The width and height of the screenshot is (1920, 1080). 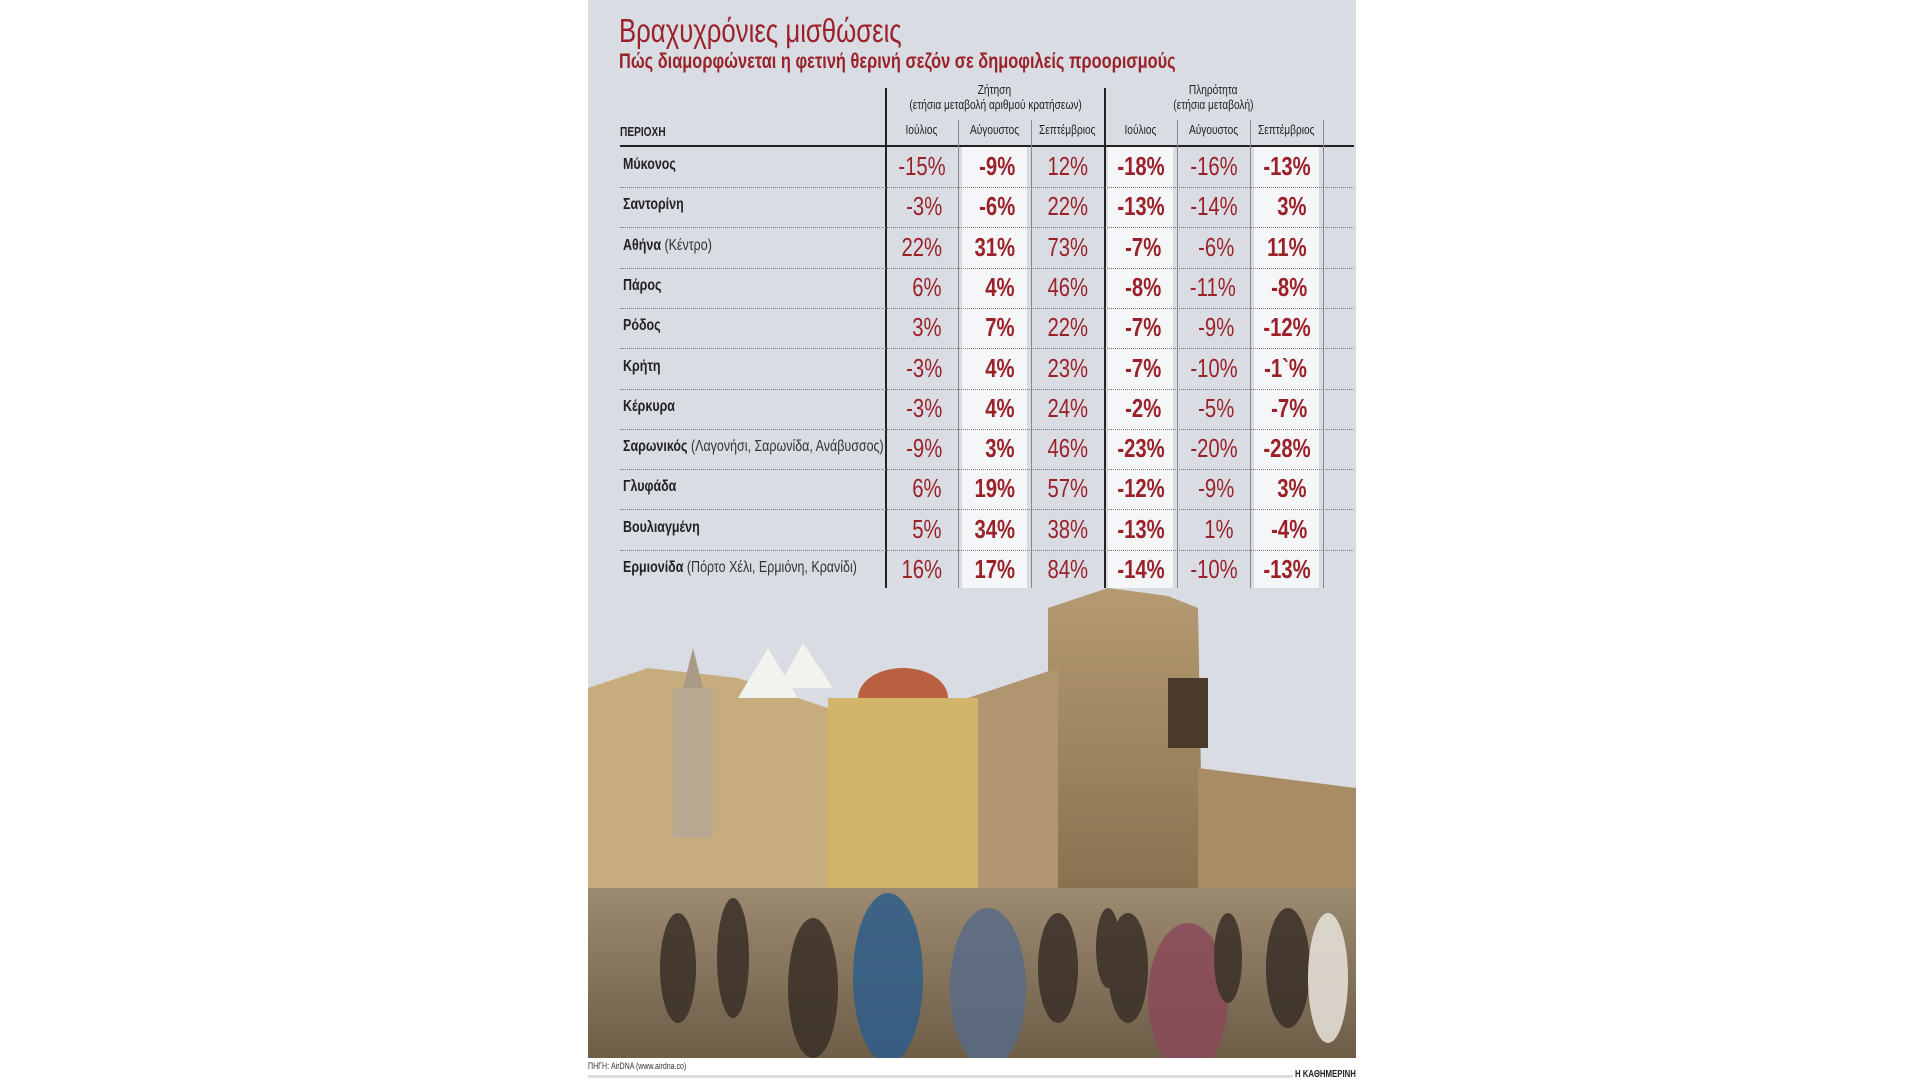 I want to click on table-row: Αθήνα (Κέντρο) 22% 31% 73% -7% -6% 11%, so click(x=987, y=248).